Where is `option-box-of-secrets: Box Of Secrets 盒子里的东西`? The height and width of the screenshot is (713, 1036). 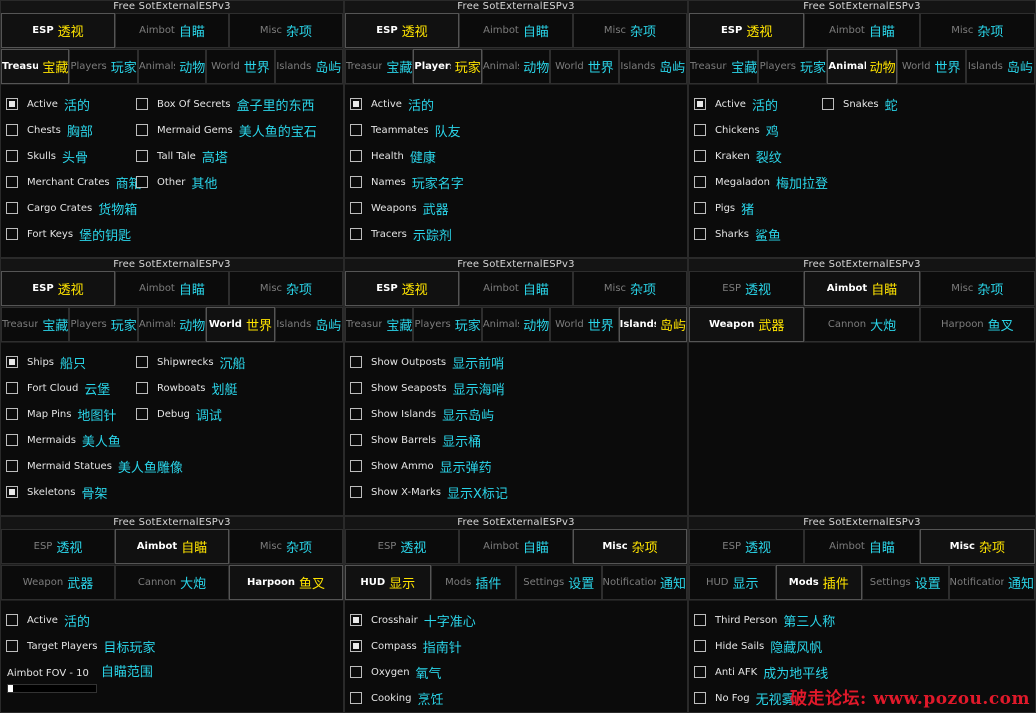 option-box-of-secrets: Box Of Secrets 盒子里的东西 is located at coordinates (236, 104).